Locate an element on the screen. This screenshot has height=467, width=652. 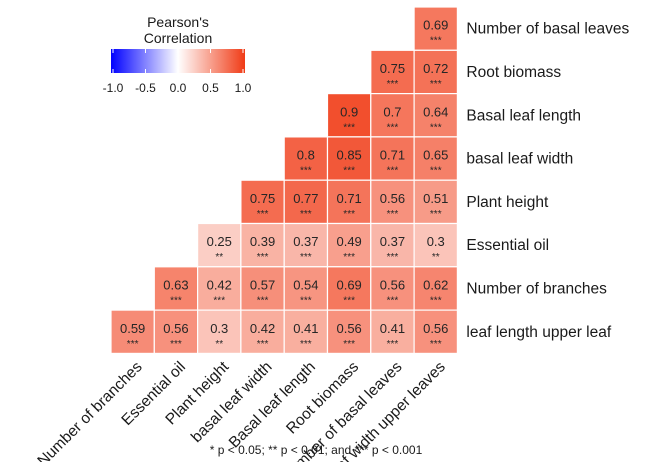
row-label: basal leaf width is located at coordinates (519, 159).